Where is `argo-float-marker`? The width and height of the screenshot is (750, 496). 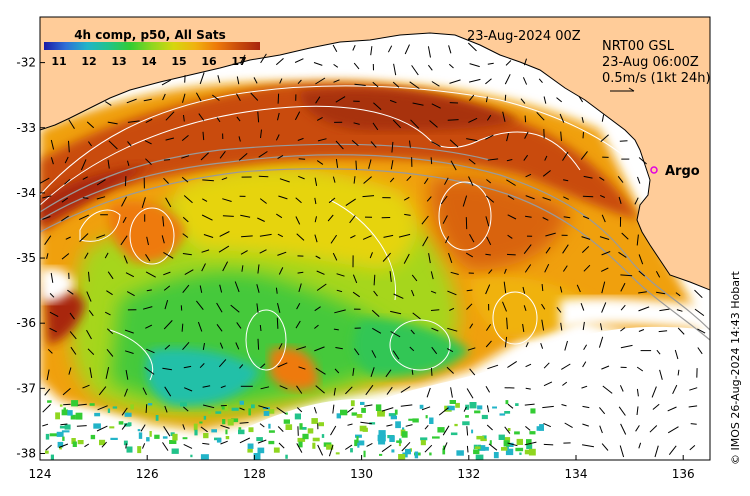
argo-float-marker is located at coordinates (654, 170).